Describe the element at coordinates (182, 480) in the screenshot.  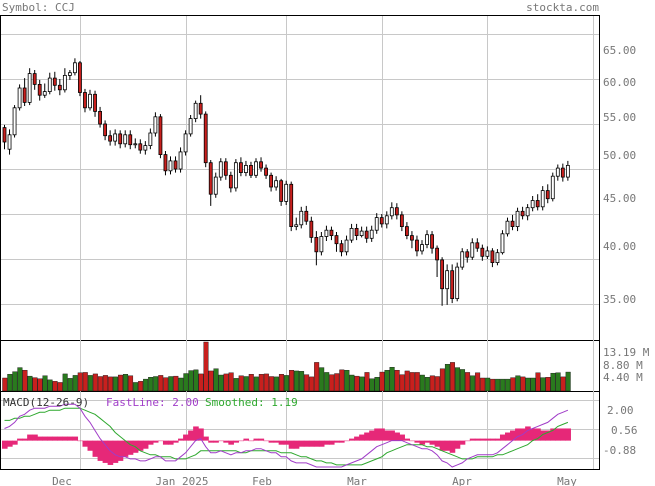
I see `x-tick-label: Jan 2025` at that location.